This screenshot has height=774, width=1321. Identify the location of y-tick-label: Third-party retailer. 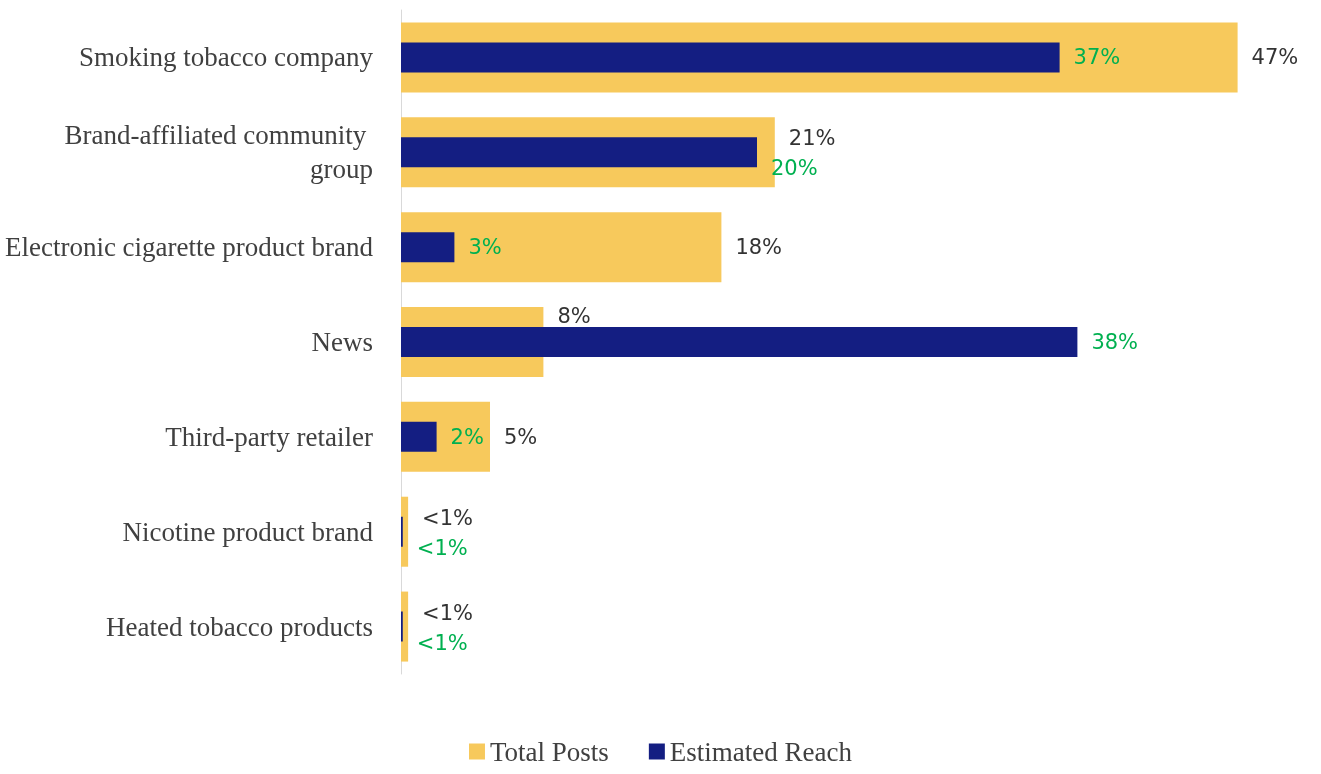
(269, 436).